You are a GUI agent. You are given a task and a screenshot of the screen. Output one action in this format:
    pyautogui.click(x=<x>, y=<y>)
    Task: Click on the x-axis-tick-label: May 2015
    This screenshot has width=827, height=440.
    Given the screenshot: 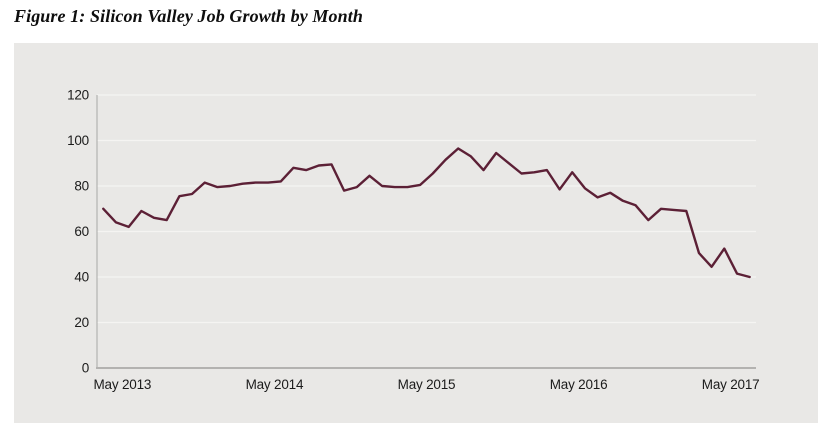 What is the action you would take?
    pyautogui.click(x=427, y=384)
    